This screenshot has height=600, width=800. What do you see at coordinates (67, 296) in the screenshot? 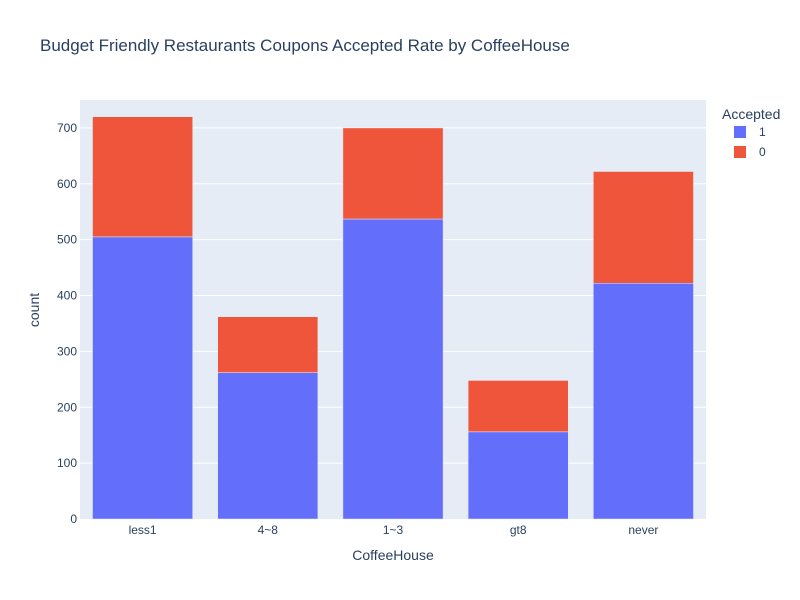
I see `y-tick-label: 400` at bounding box center [67, 296].